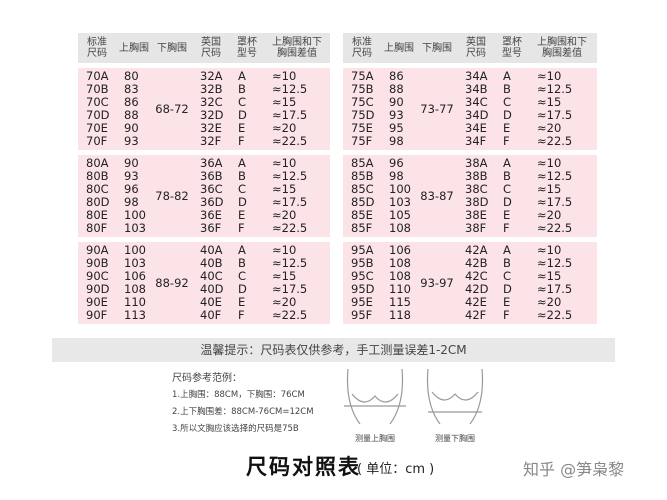  What do you see at coordinates (363, 115) in the screenshot?
I see `cell: 75D` at bounding box center [363, 115].